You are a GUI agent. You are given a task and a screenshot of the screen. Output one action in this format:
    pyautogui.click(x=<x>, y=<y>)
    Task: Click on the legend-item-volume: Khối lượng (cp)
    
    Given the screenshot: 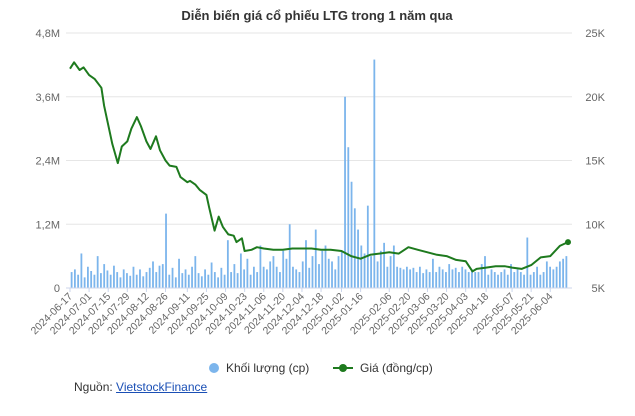 What is the action you would take?
    pyautogui.click(x=259, y=368)
    